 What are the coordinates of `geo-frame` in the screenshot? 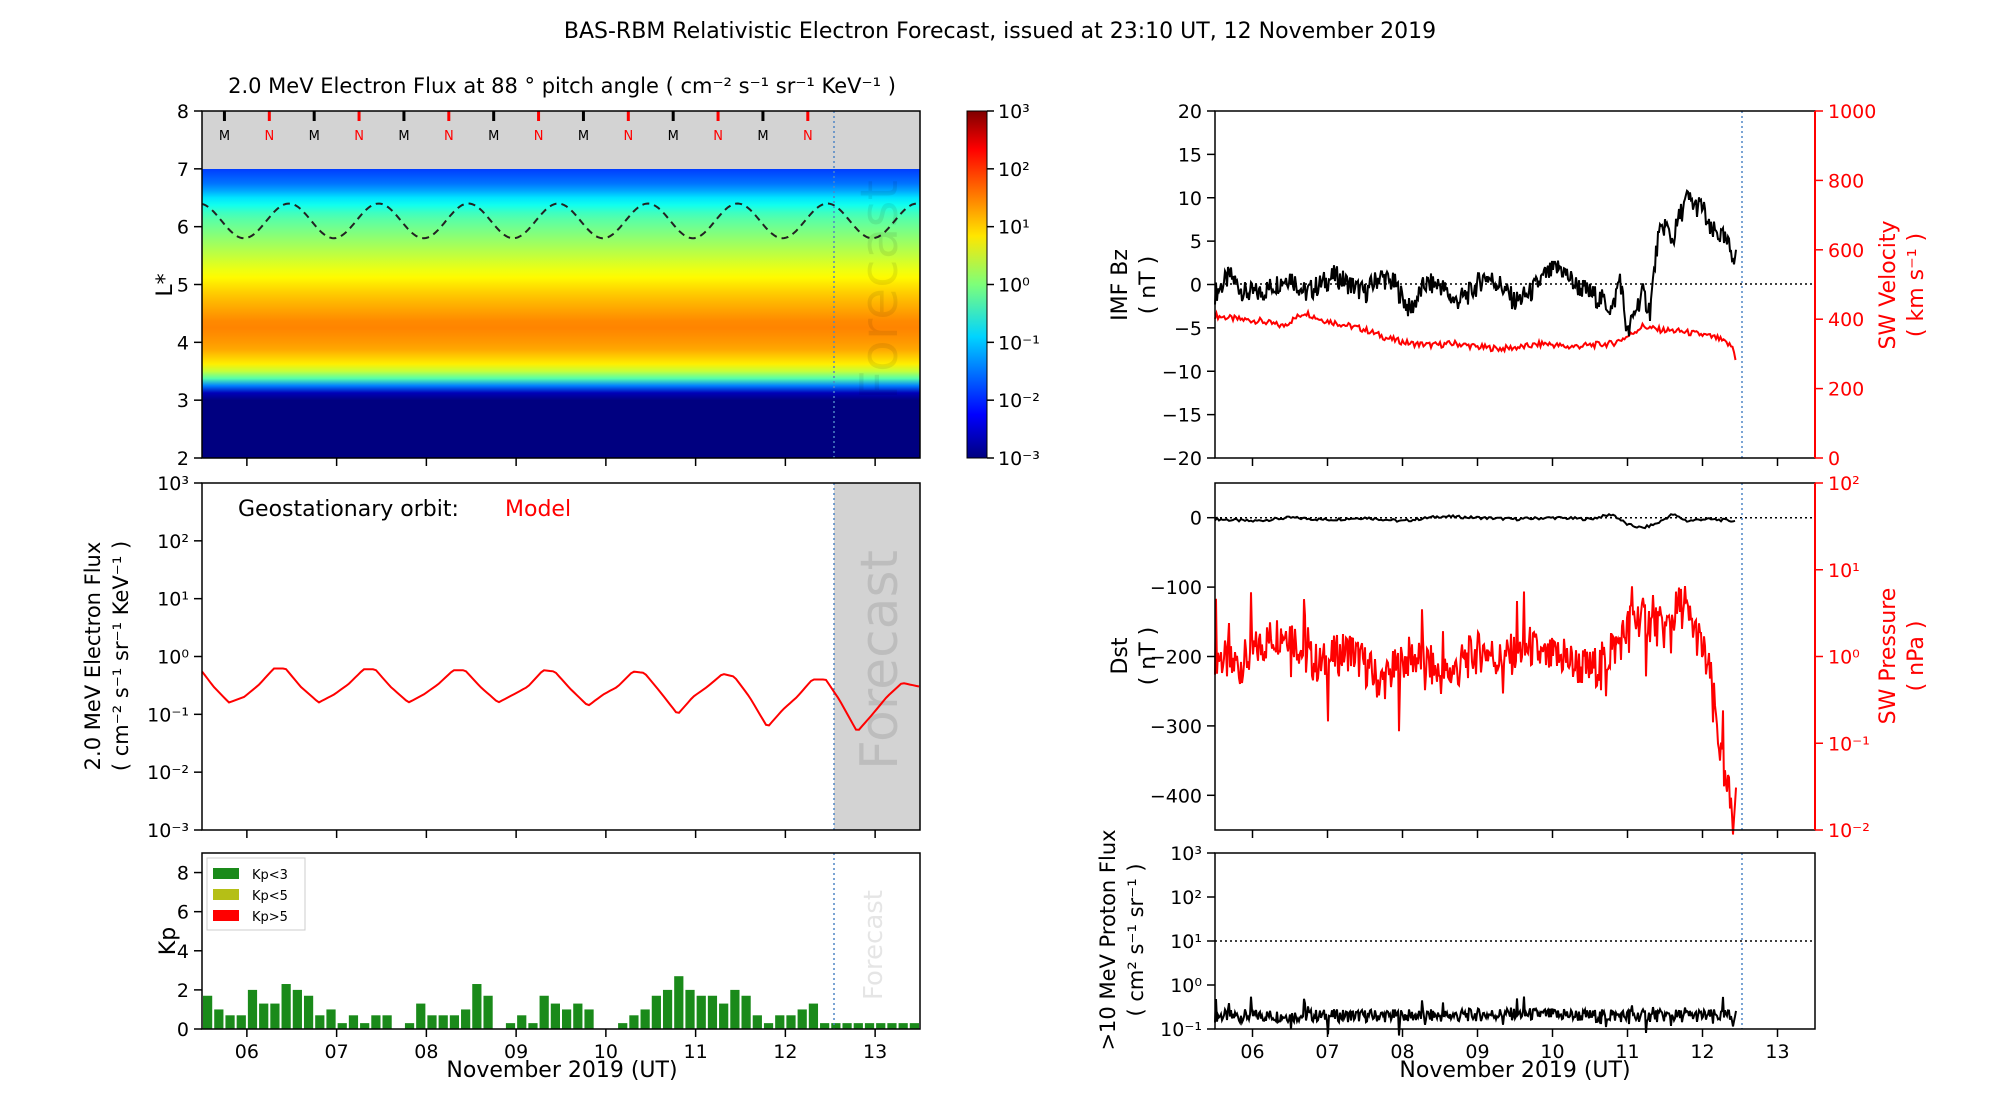 It's located at (561, 656).